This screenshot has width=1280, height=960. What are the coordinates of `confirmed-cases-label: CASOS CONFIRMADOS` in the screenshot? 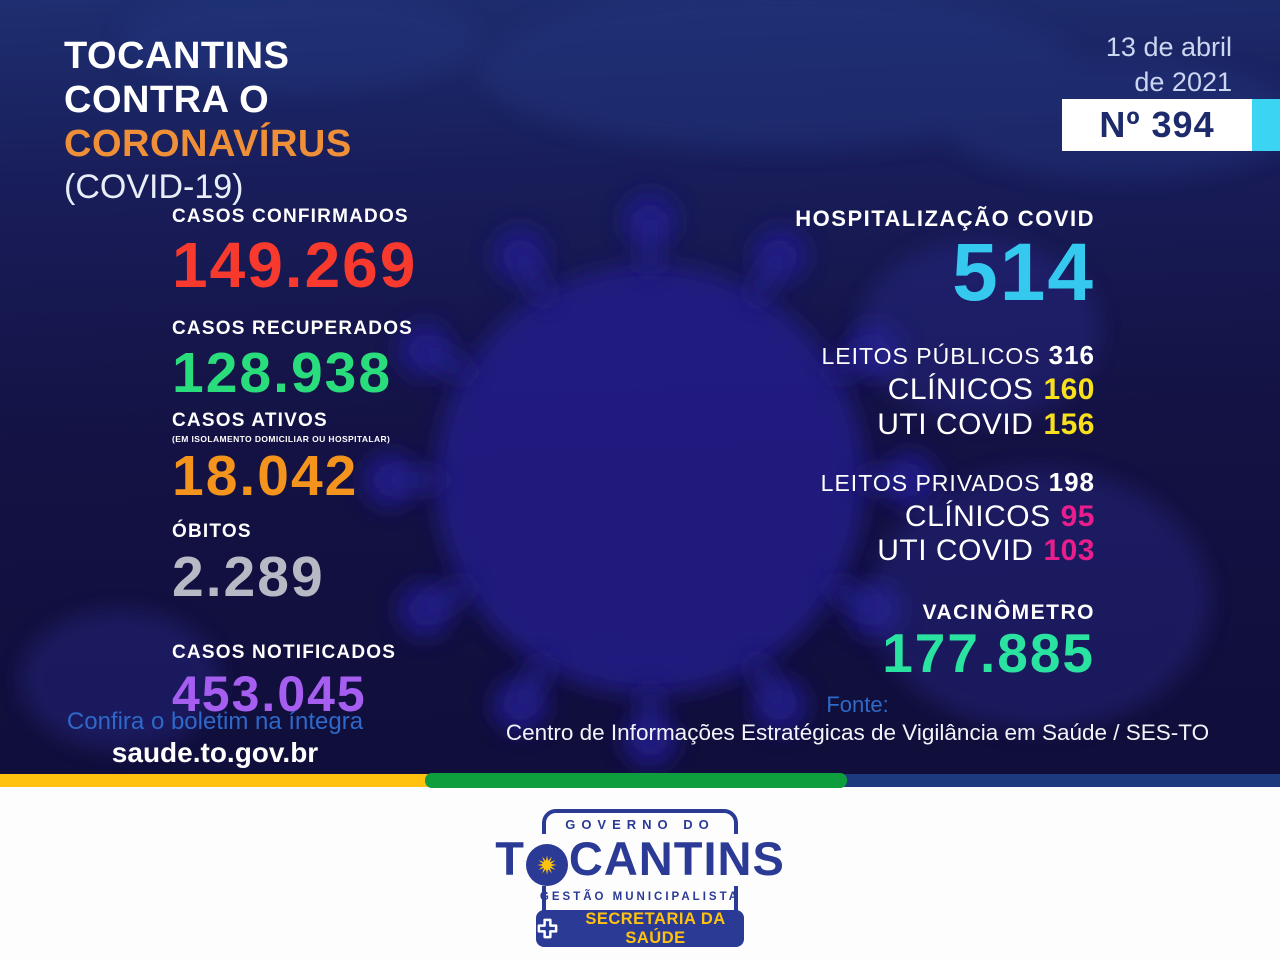 It's located at (290, 216).